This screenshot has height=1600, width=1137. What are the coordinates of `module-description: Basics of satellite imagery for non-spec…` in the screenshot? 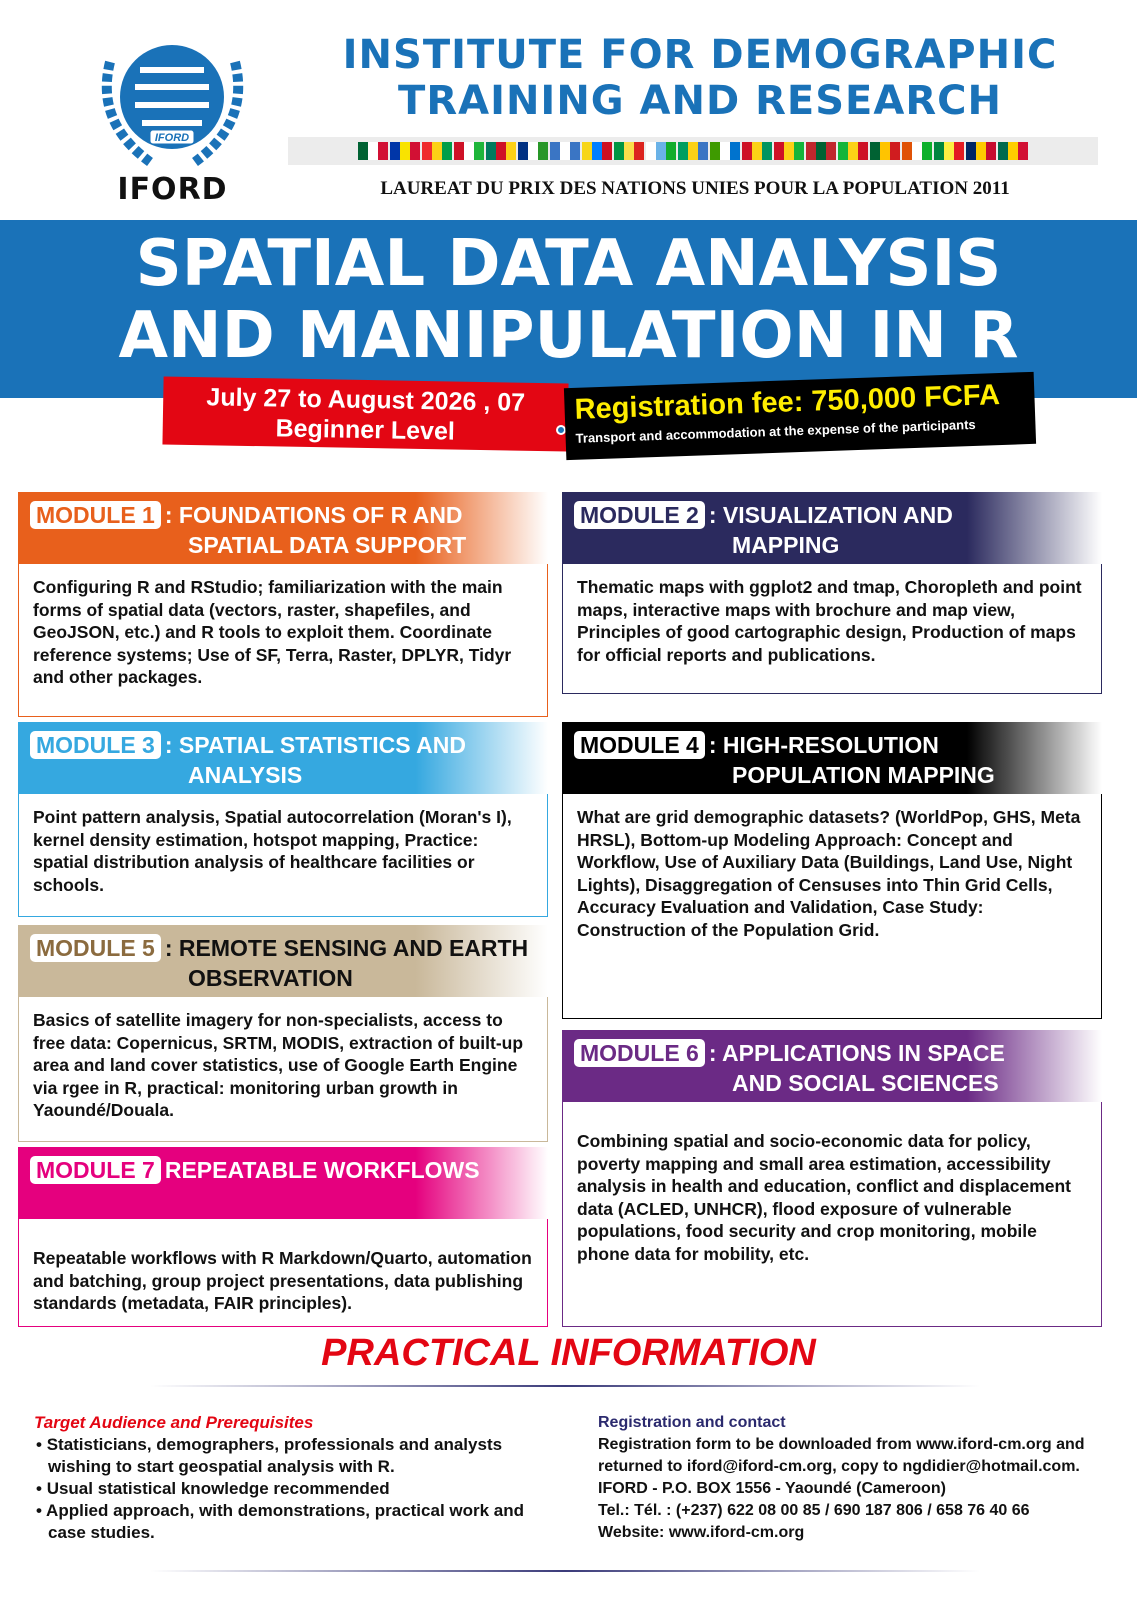 It's located at (283, 1069).